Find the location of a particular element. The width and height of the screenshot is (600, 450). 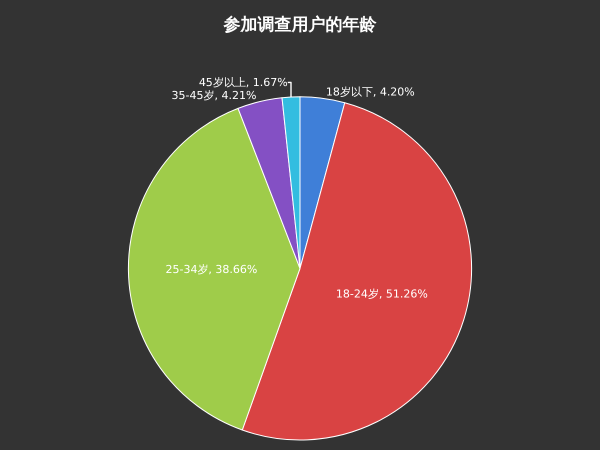

slice-label: 35-45岁, 4.21% is located at coordinates (214, 95).